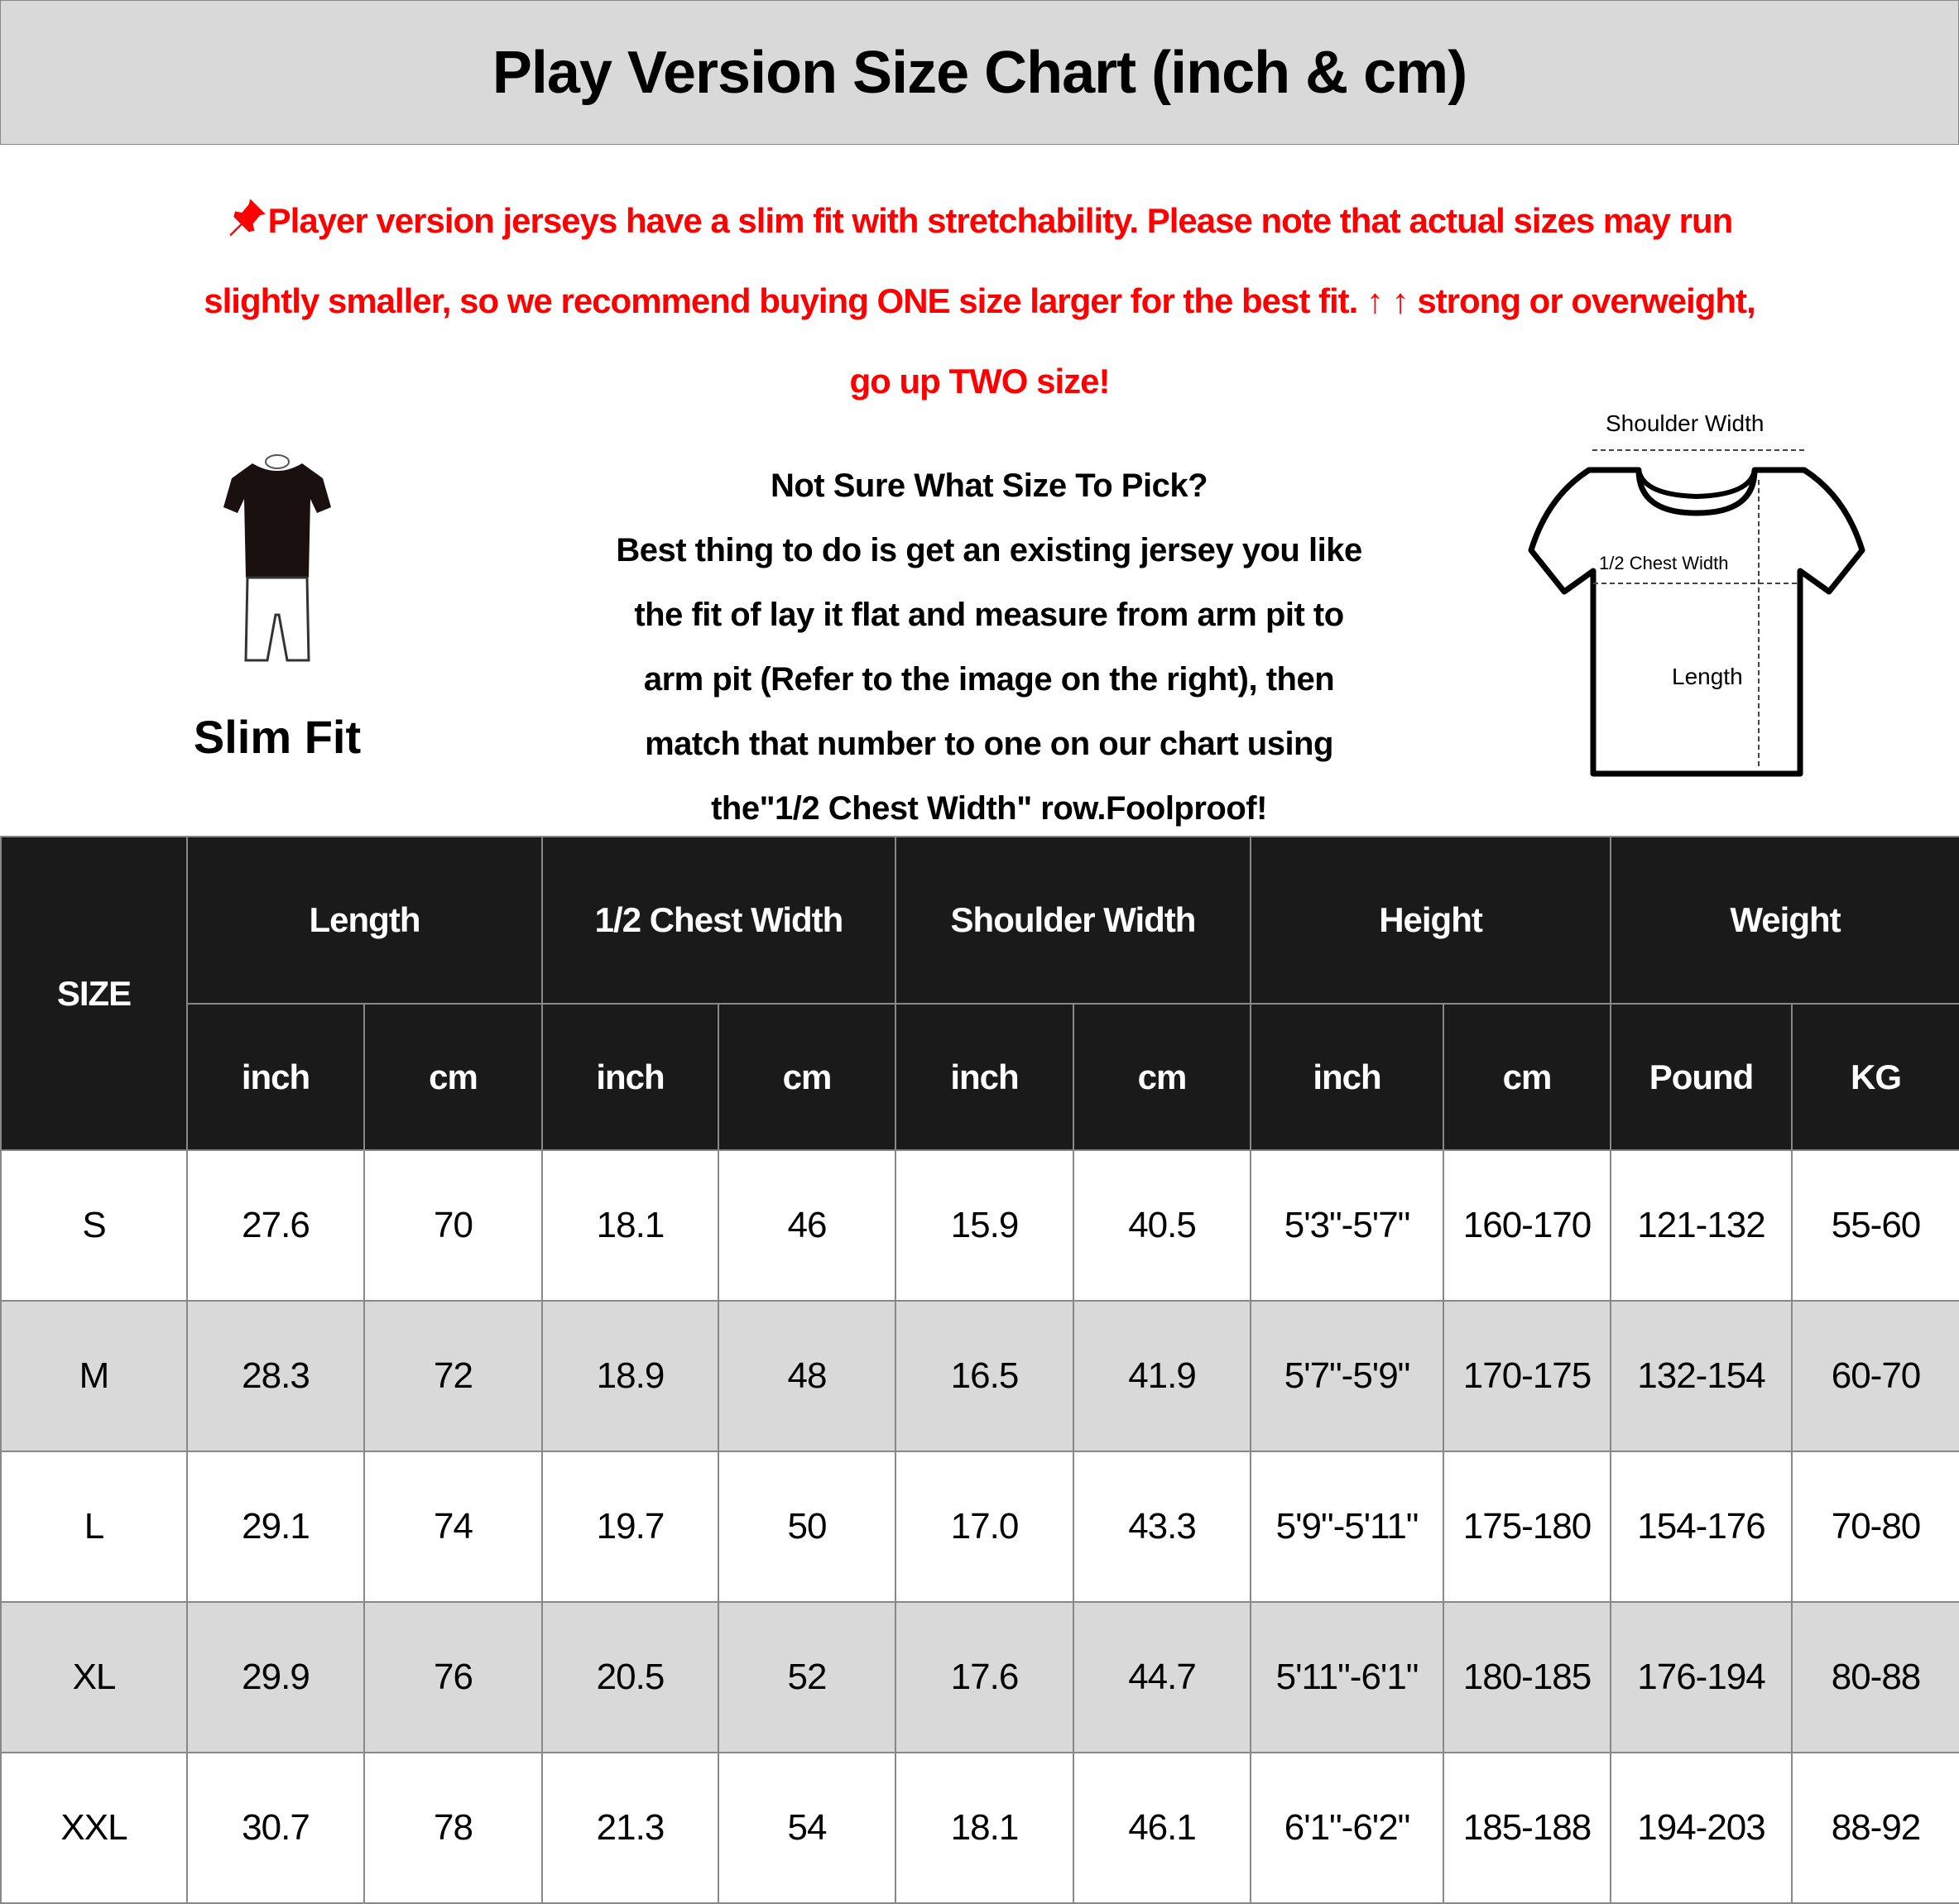 The height and width of the screenshot is (1904, 1959). What do you see at coordinates (989, 486) in the screenshot?
I see `advice-line: Not Sure What Size To Pick?` at bounding box center [989, 486].